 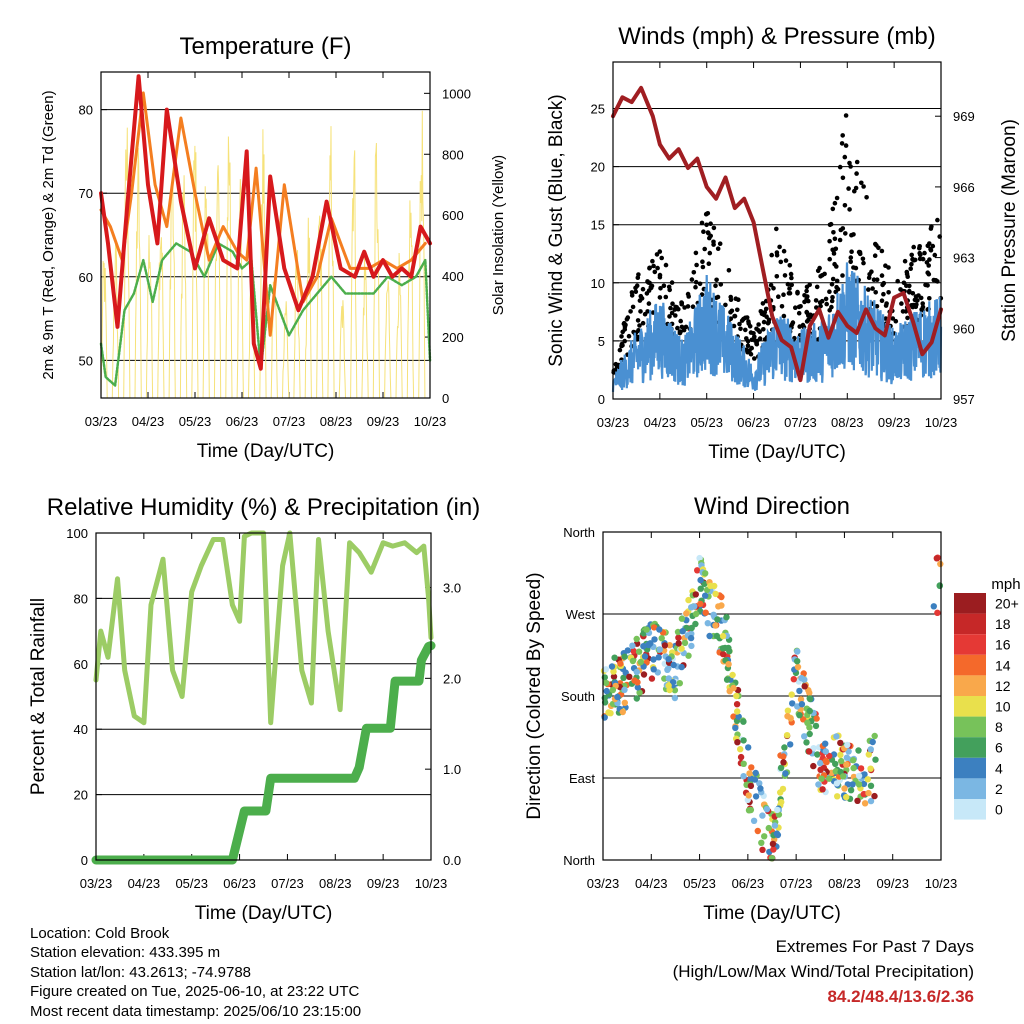 What do you see at coordinates (431, 883) in the screenshot?
I see `x-tick-label: 10/23` at bounding box center [431, 883].